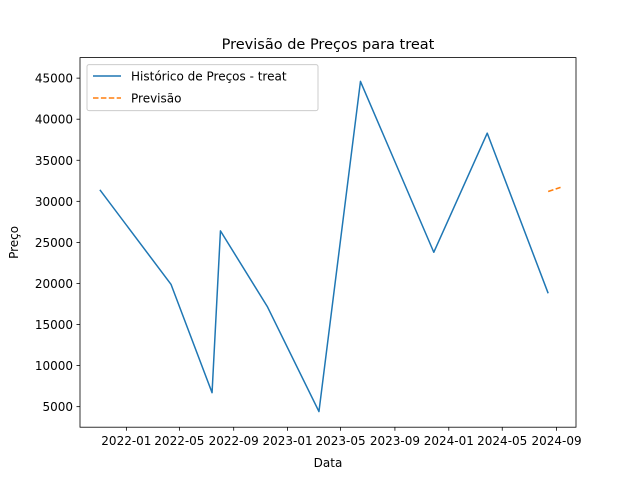 This screenshot has height=480, width=640. I want to click on x-tick-label: 2023-01, so click(288, 441).